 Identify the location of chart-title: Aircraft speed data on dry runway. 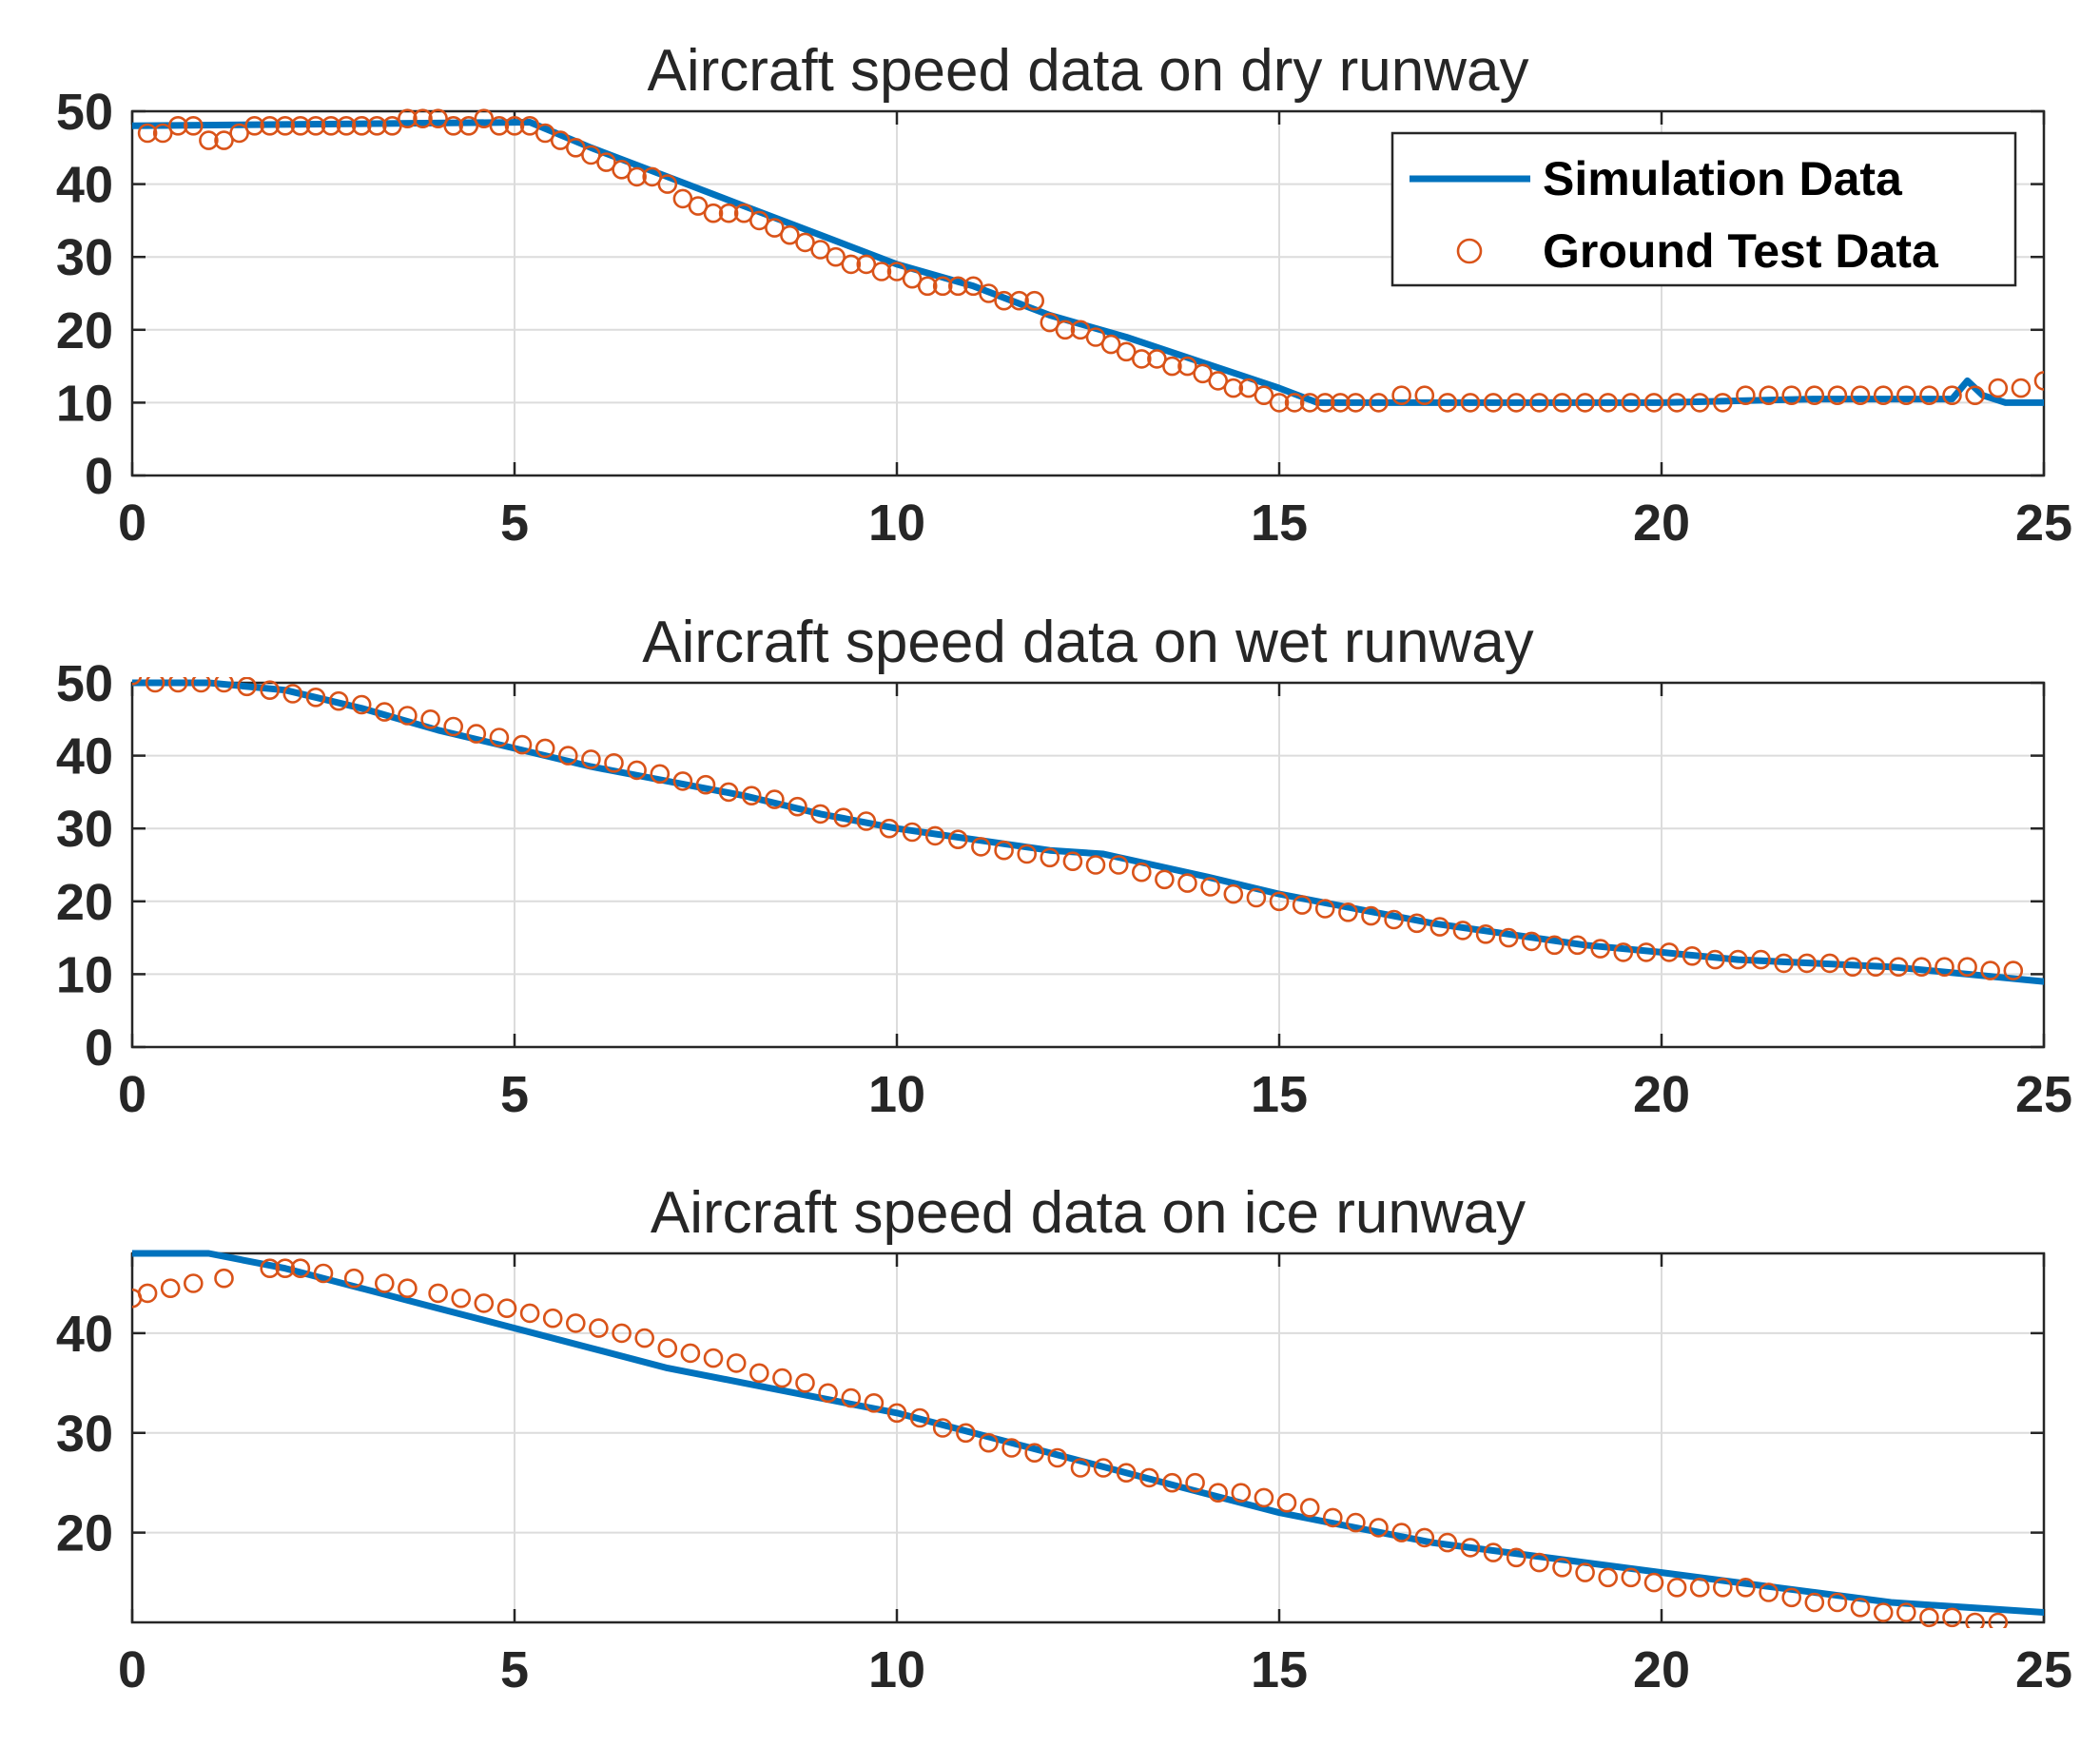
(1087, 71).